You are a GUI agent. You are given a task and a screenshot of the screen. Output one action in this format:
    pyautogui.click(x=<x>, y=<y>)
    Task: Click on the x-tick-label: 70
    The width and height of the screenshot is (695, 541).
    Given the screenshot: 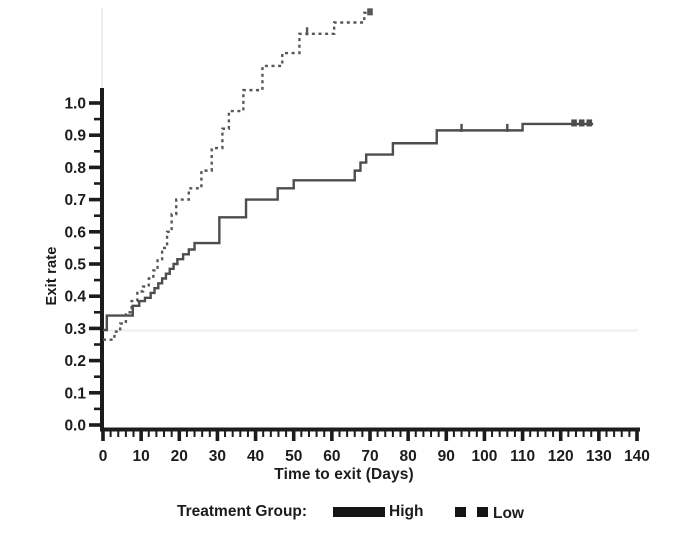 What is the action you would take?
    pyautogui.click(x=369, y=456)
    